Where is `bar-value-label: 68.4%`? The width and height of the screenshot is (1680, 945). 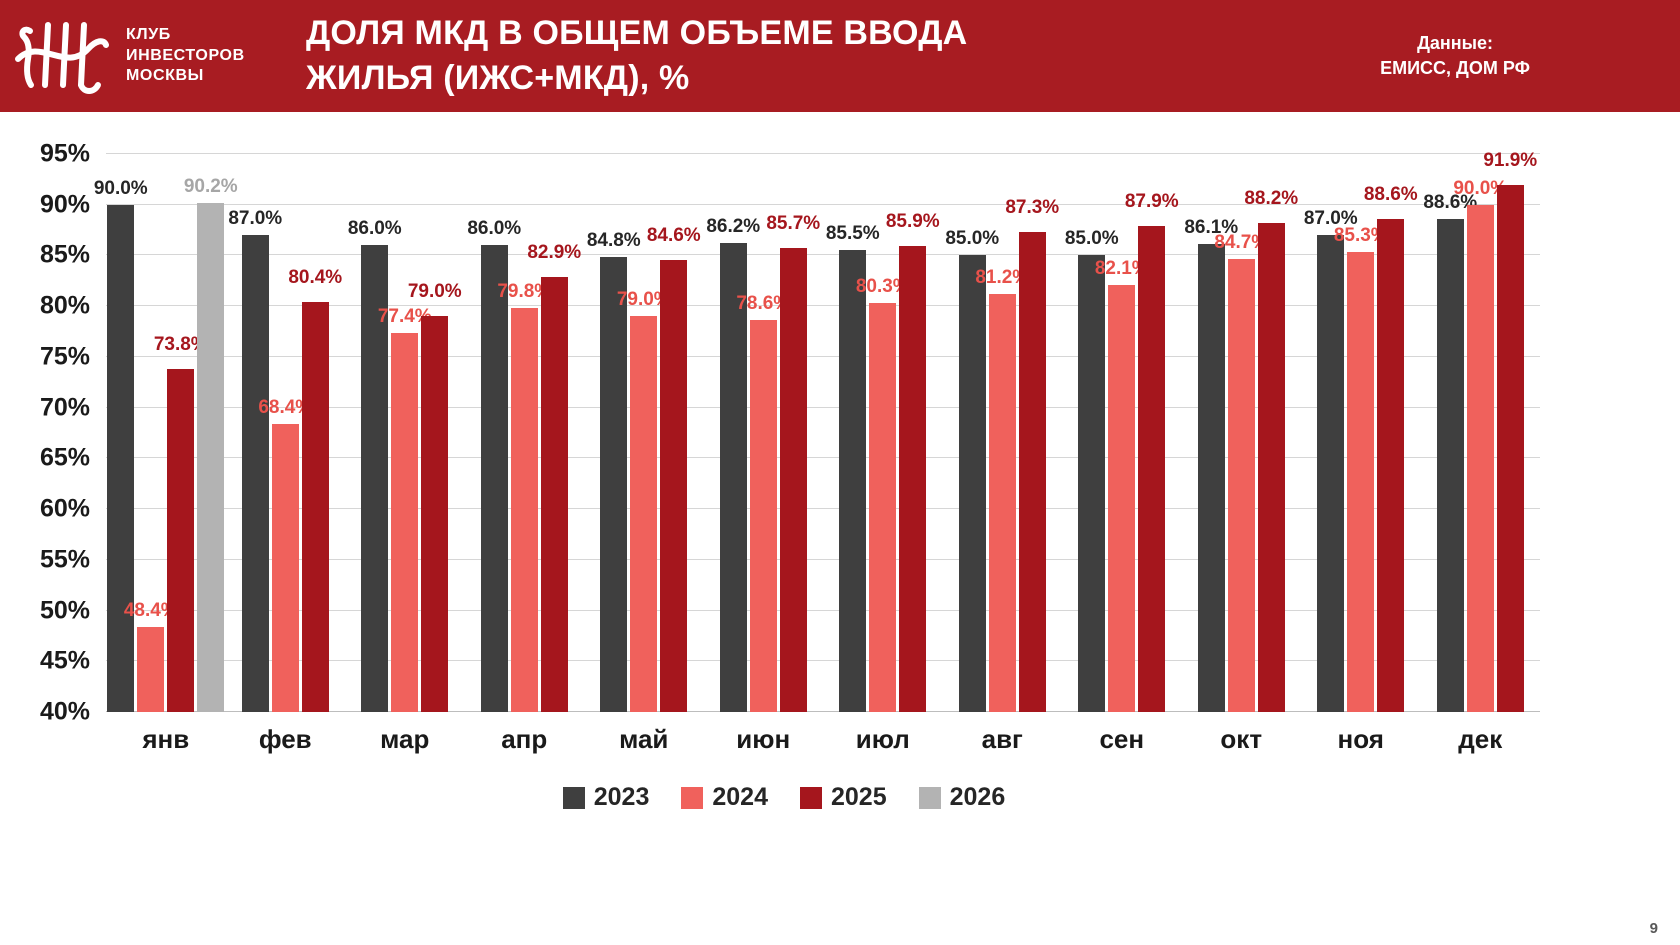
bar-value-label: 68.4% is located at coordinates (285, 407).